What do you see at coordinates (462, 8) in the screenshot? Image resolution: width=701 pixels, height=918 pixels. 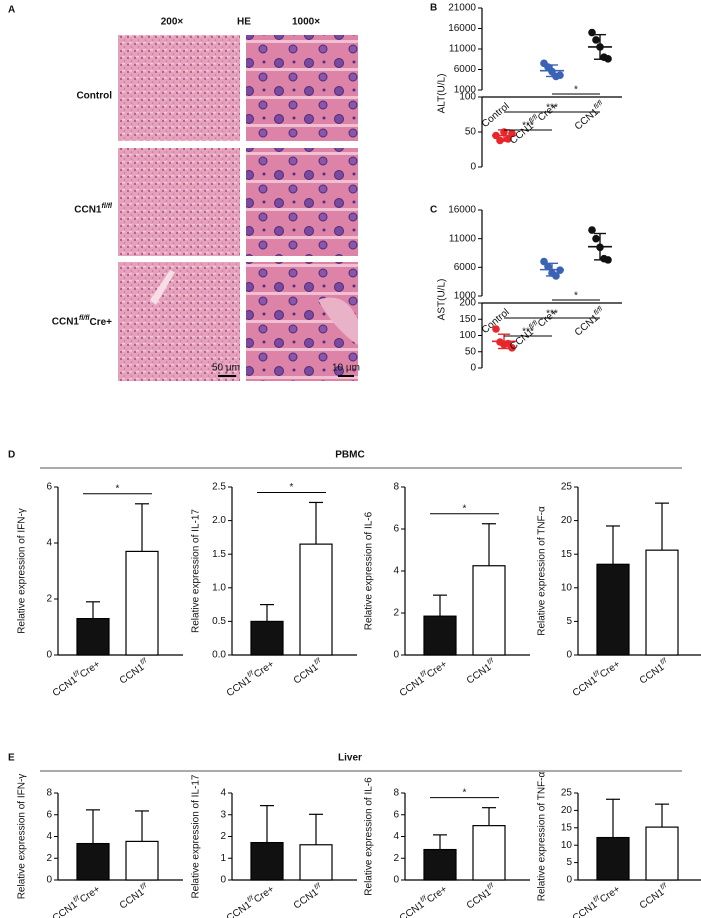 I see `y-tick-label: 21000` at bounding box center [462, 8].